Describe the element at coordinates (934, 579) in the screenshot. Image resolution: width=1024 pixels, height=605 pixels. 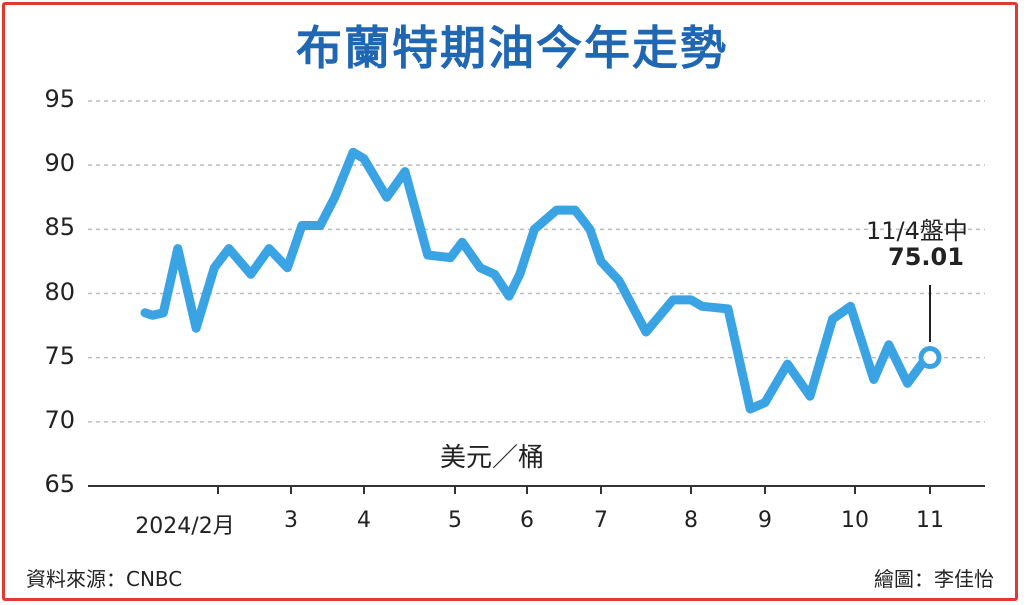
I see `credit-note: 繪圖：李佳怡` at that location.